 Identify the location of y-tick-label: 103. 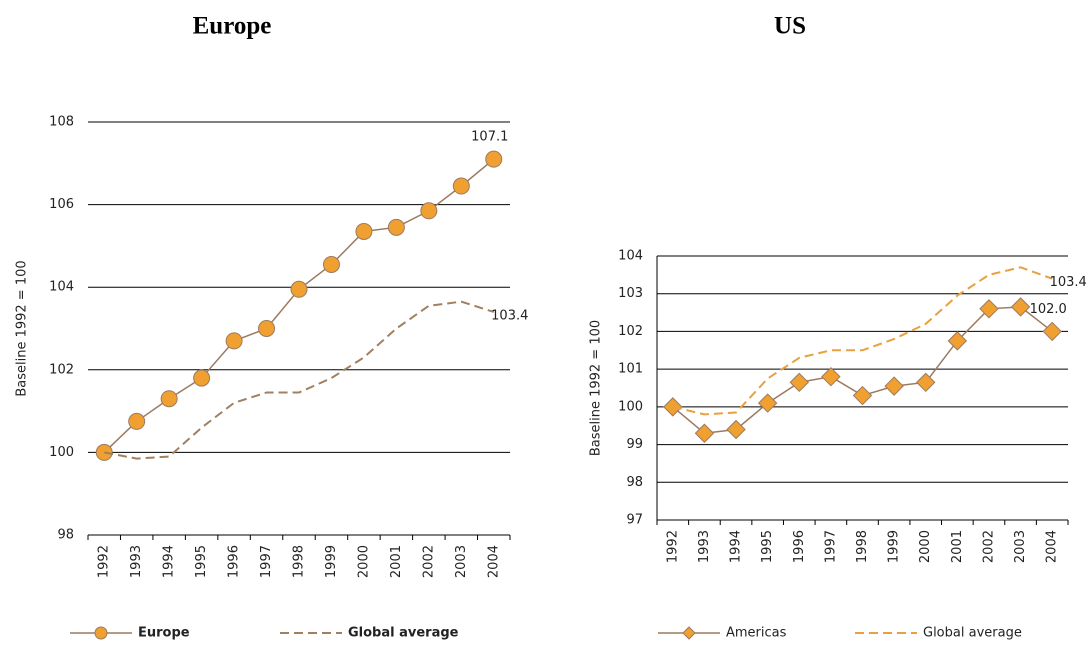
(630, 293).